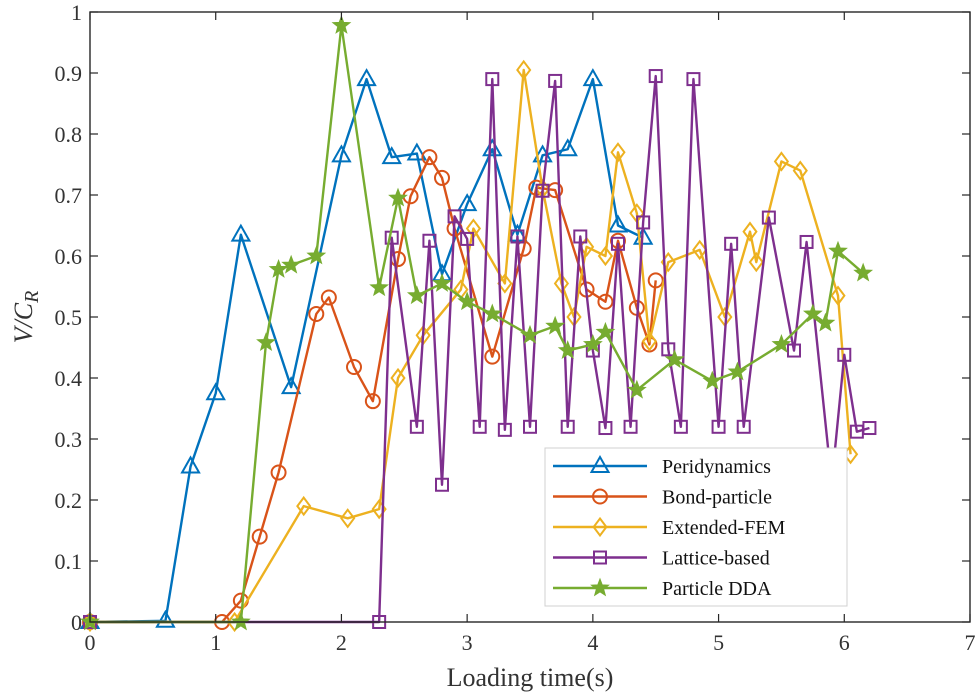 Image resolution: width=980 pixels, height=696 pixels. I want to click on legend-label-lattice-based: Lattice-based, so click(716, 559).